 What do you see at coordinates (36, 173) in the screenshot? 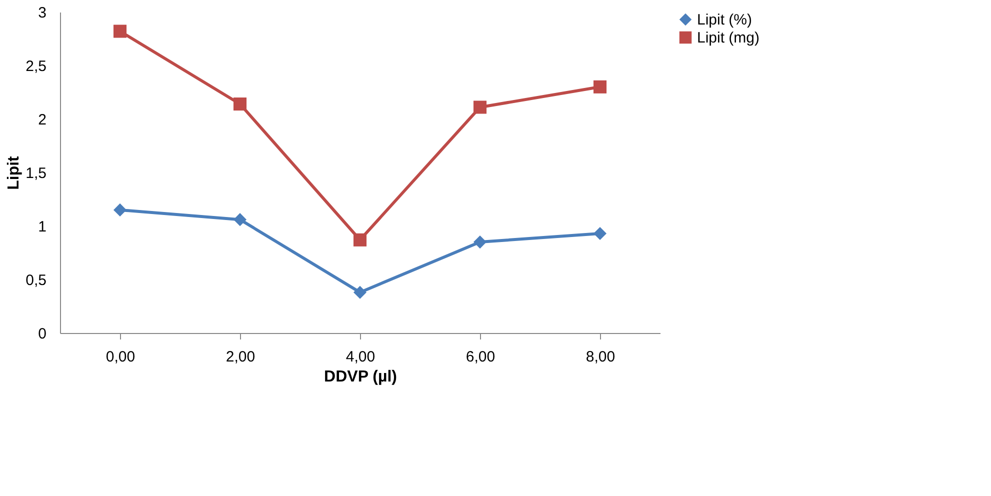
I see `y-tick-label: 1,5` at bounding box center [36, 173].